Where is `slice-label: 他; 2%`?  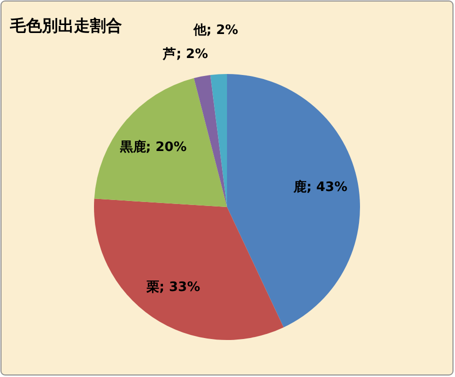
slice-label: 他; 2% is located at coordinates (215, 30).